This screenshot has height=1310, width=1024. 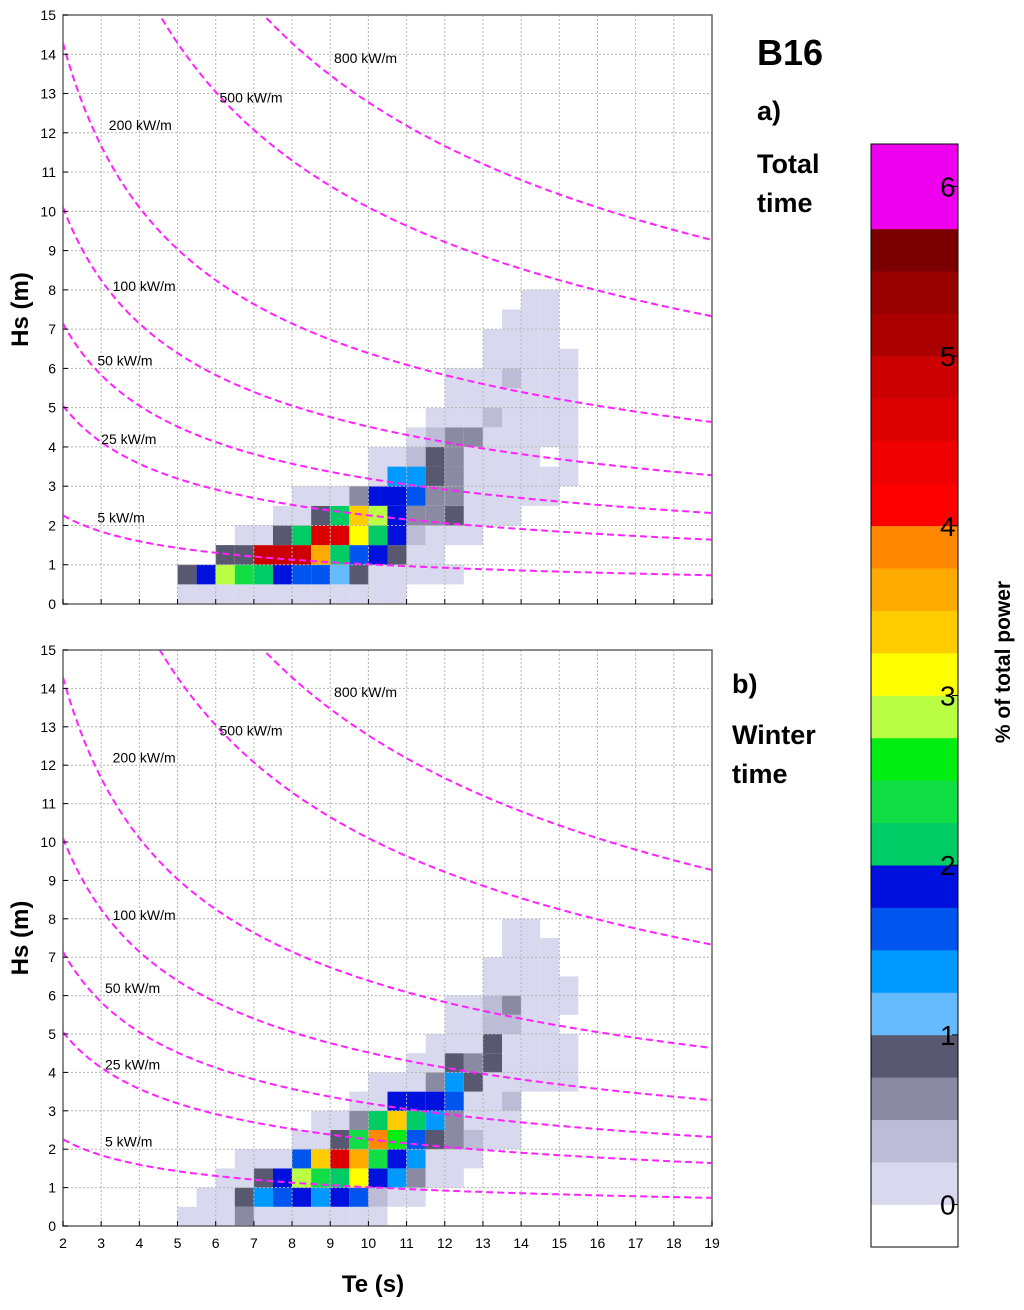 What do you see at coordinates (387, 418) in the screenshot?
I see `contour-line-50kw` at bounding box center [387, 418].